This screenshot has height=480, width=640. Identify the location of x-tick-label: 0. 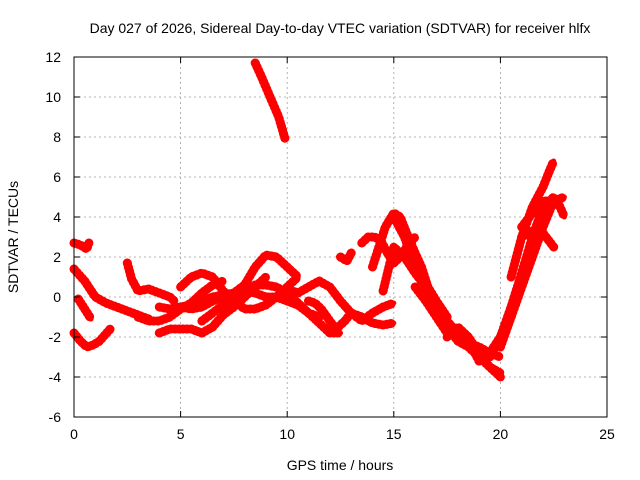
(74, 434).